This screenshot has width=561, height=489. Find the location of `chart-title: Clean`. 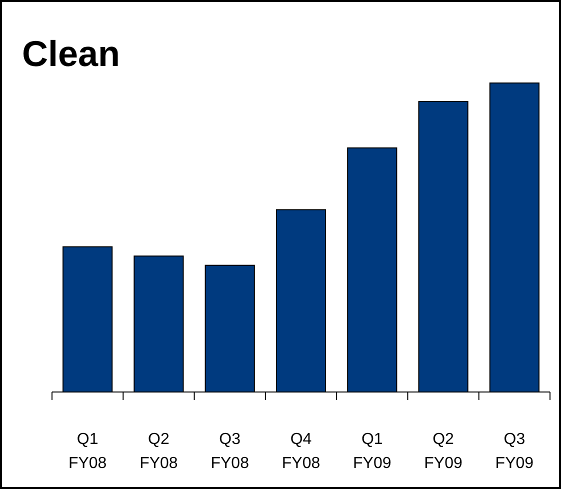

chart-title: Clean is located at coordinates (71, 53).